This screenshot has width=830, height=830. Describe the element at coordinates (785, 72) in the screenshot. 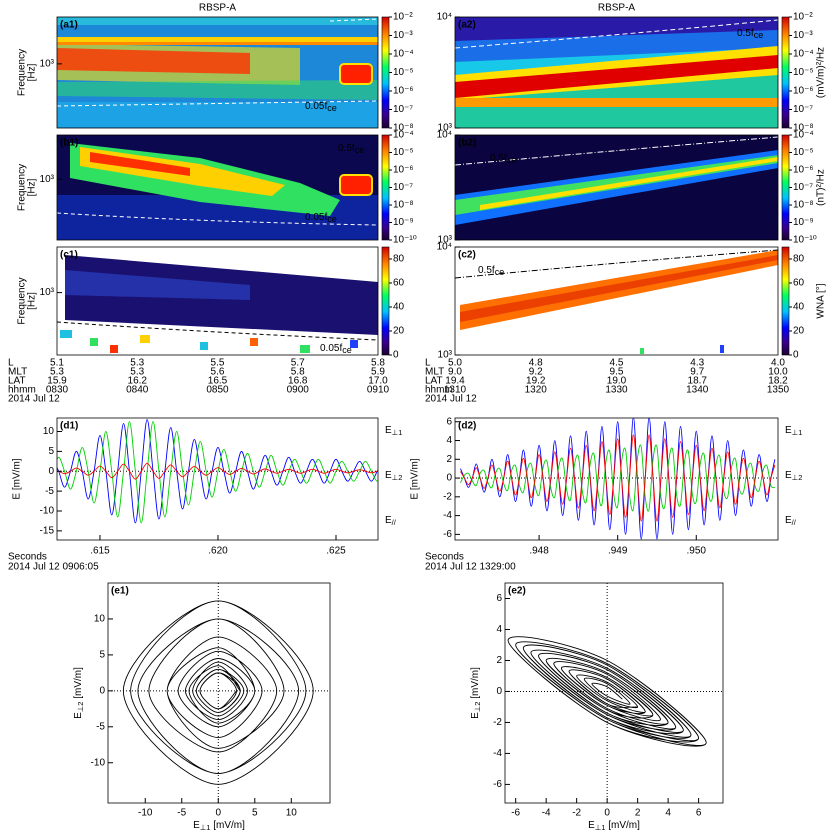

I see `colorbar` at that location.